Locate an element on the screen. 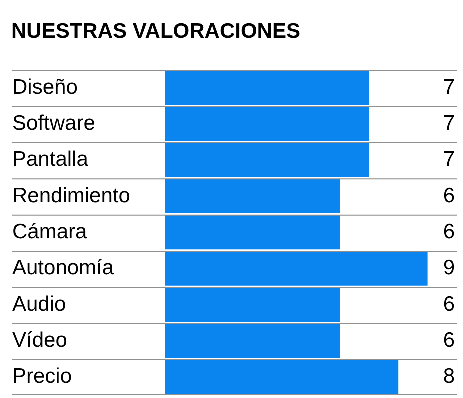  y-tick-label: Software is located at coordinates (54, 124).